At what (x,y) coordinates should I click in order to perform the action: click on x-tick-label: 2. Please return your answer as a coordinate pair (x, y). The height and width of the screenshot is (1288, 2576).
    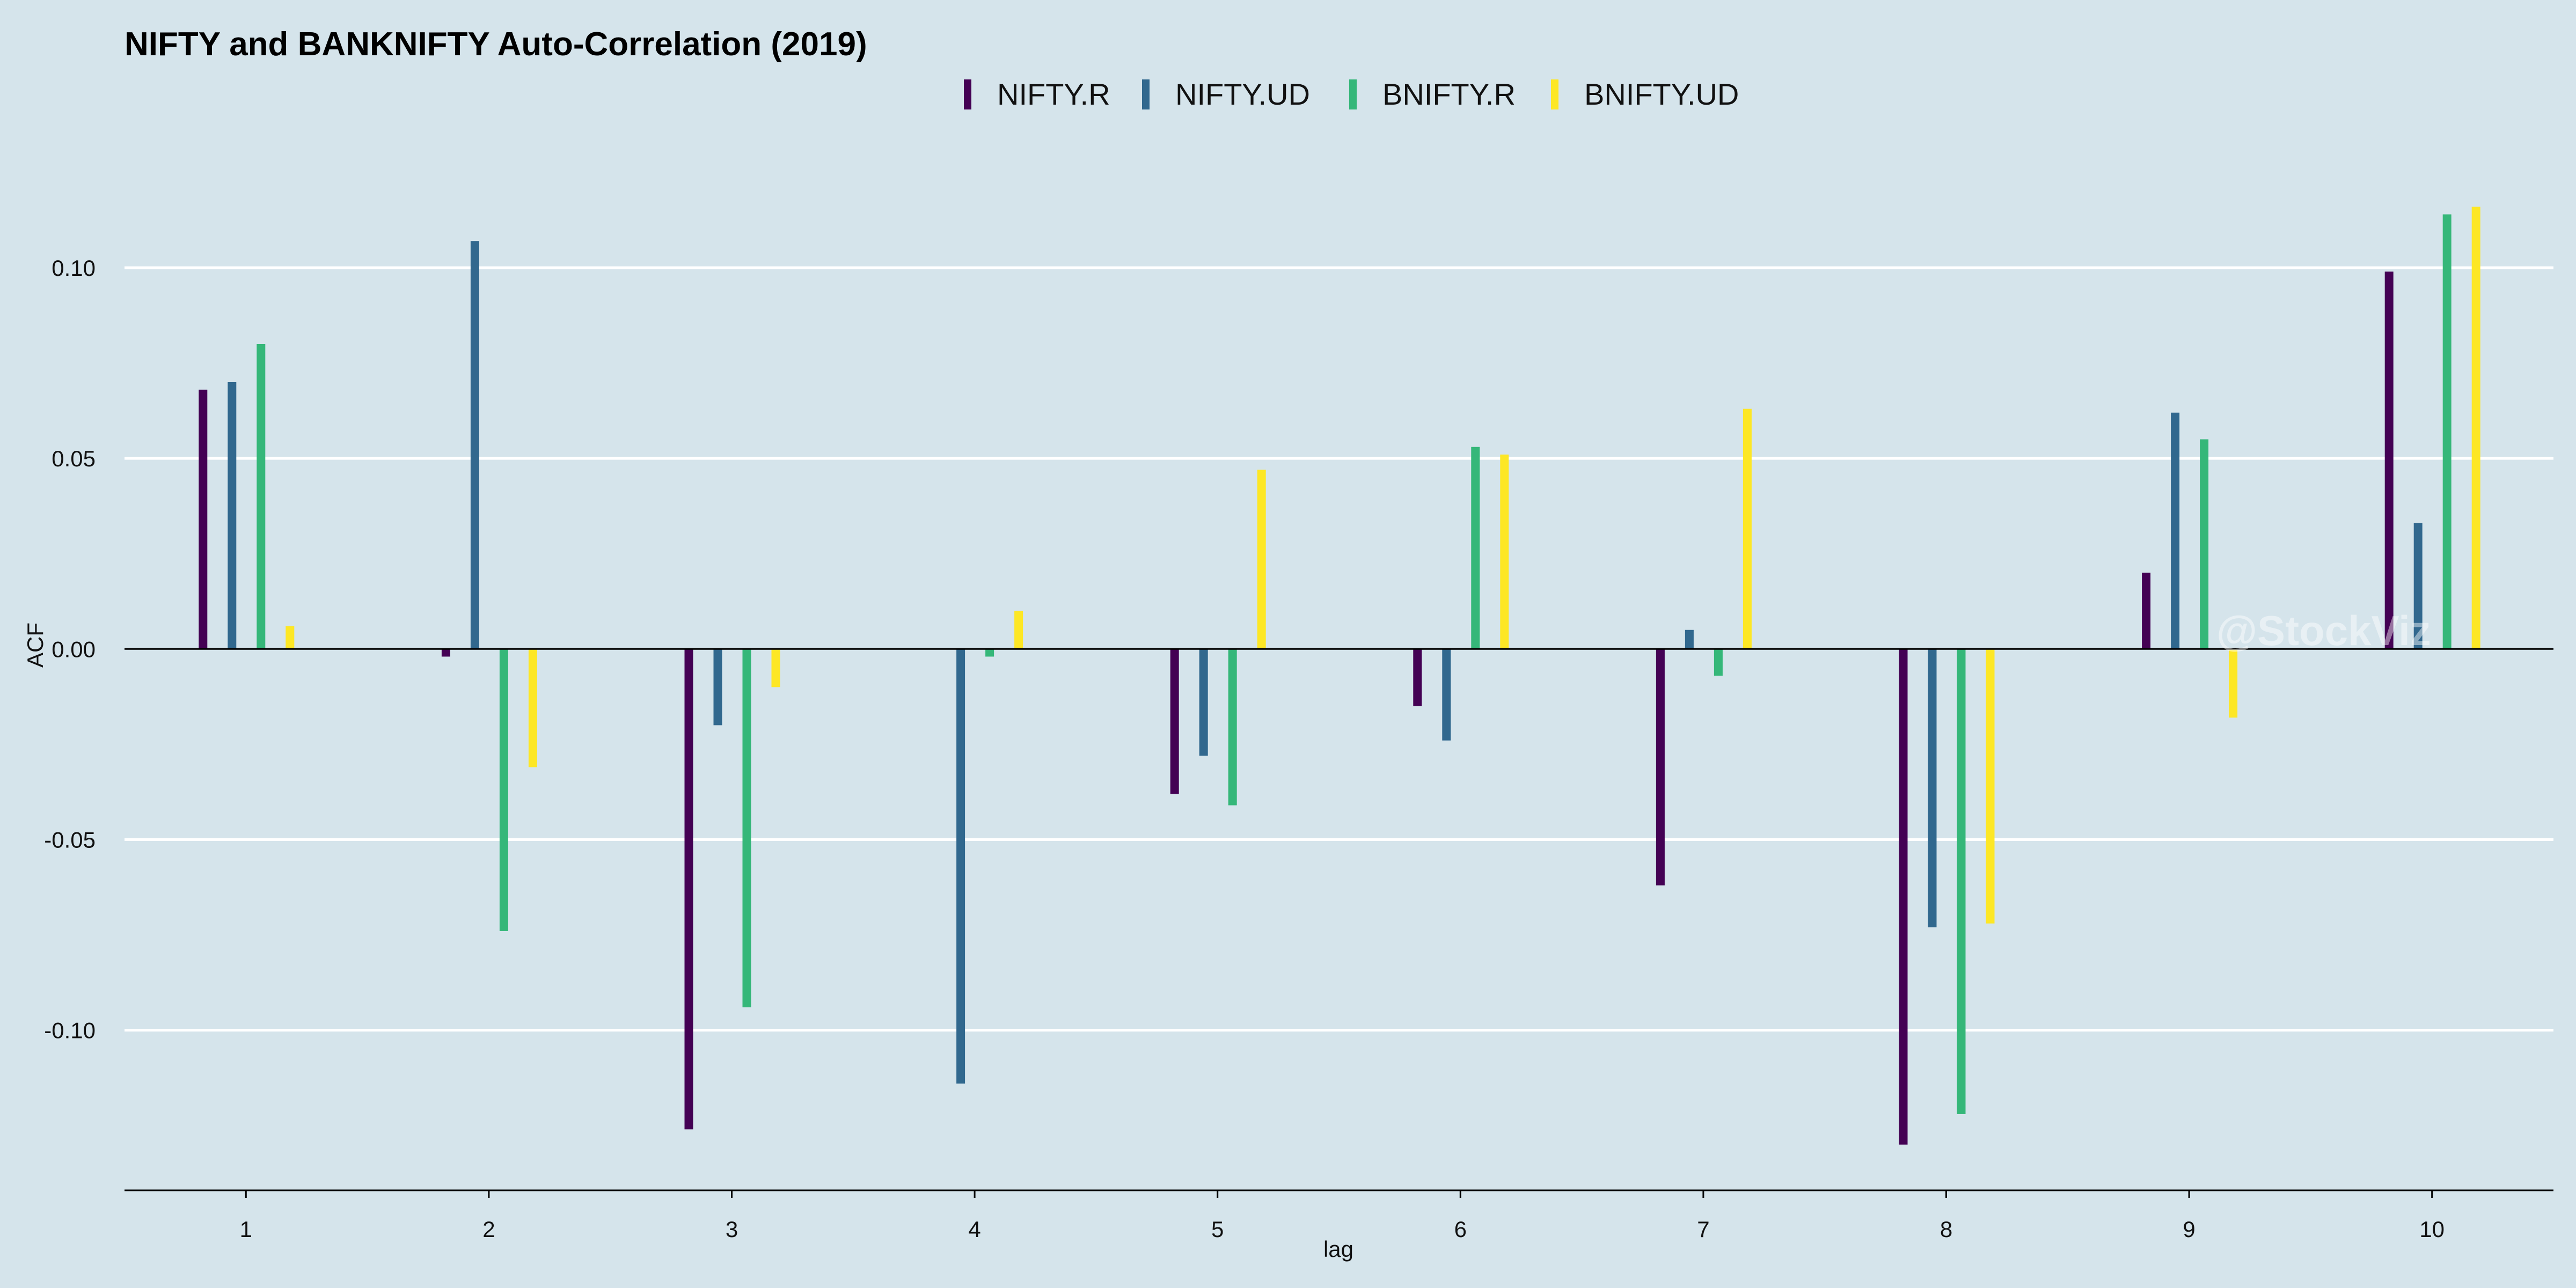
    Looking at the image, I should click on (488, 1229).